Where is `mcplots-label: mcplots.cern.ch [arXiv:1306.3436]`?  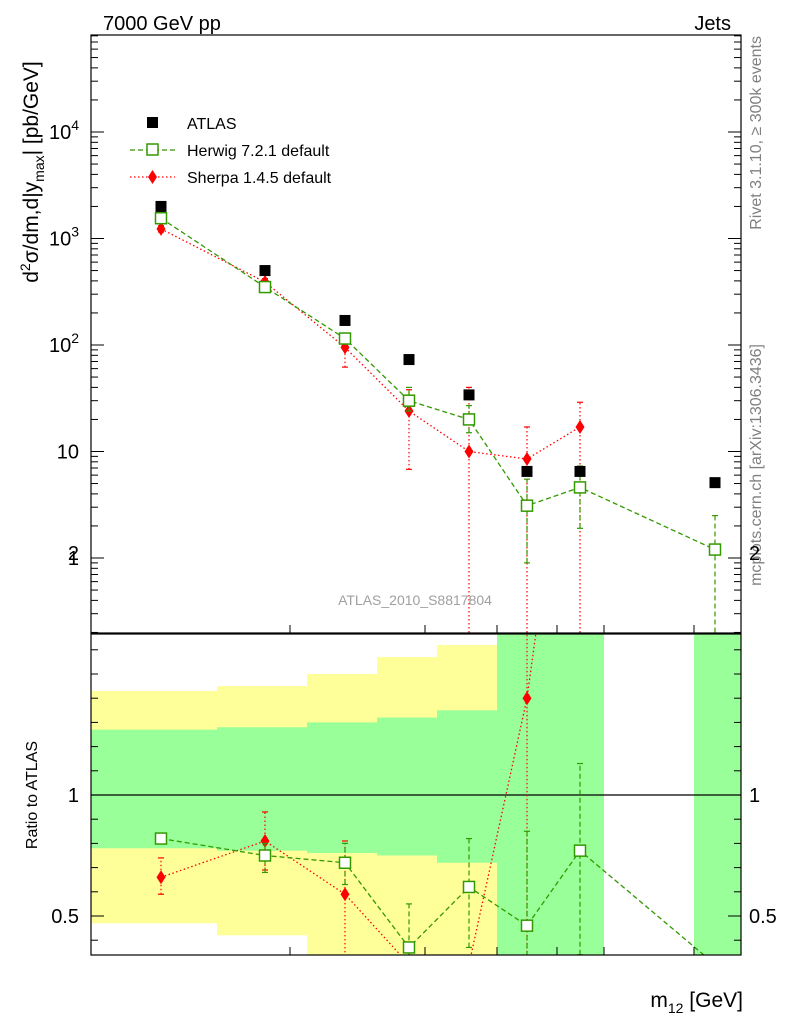
mcplots-label: mcplots.cern.ch [arXiv:1306.3436] is located at coordinates (756, 465).